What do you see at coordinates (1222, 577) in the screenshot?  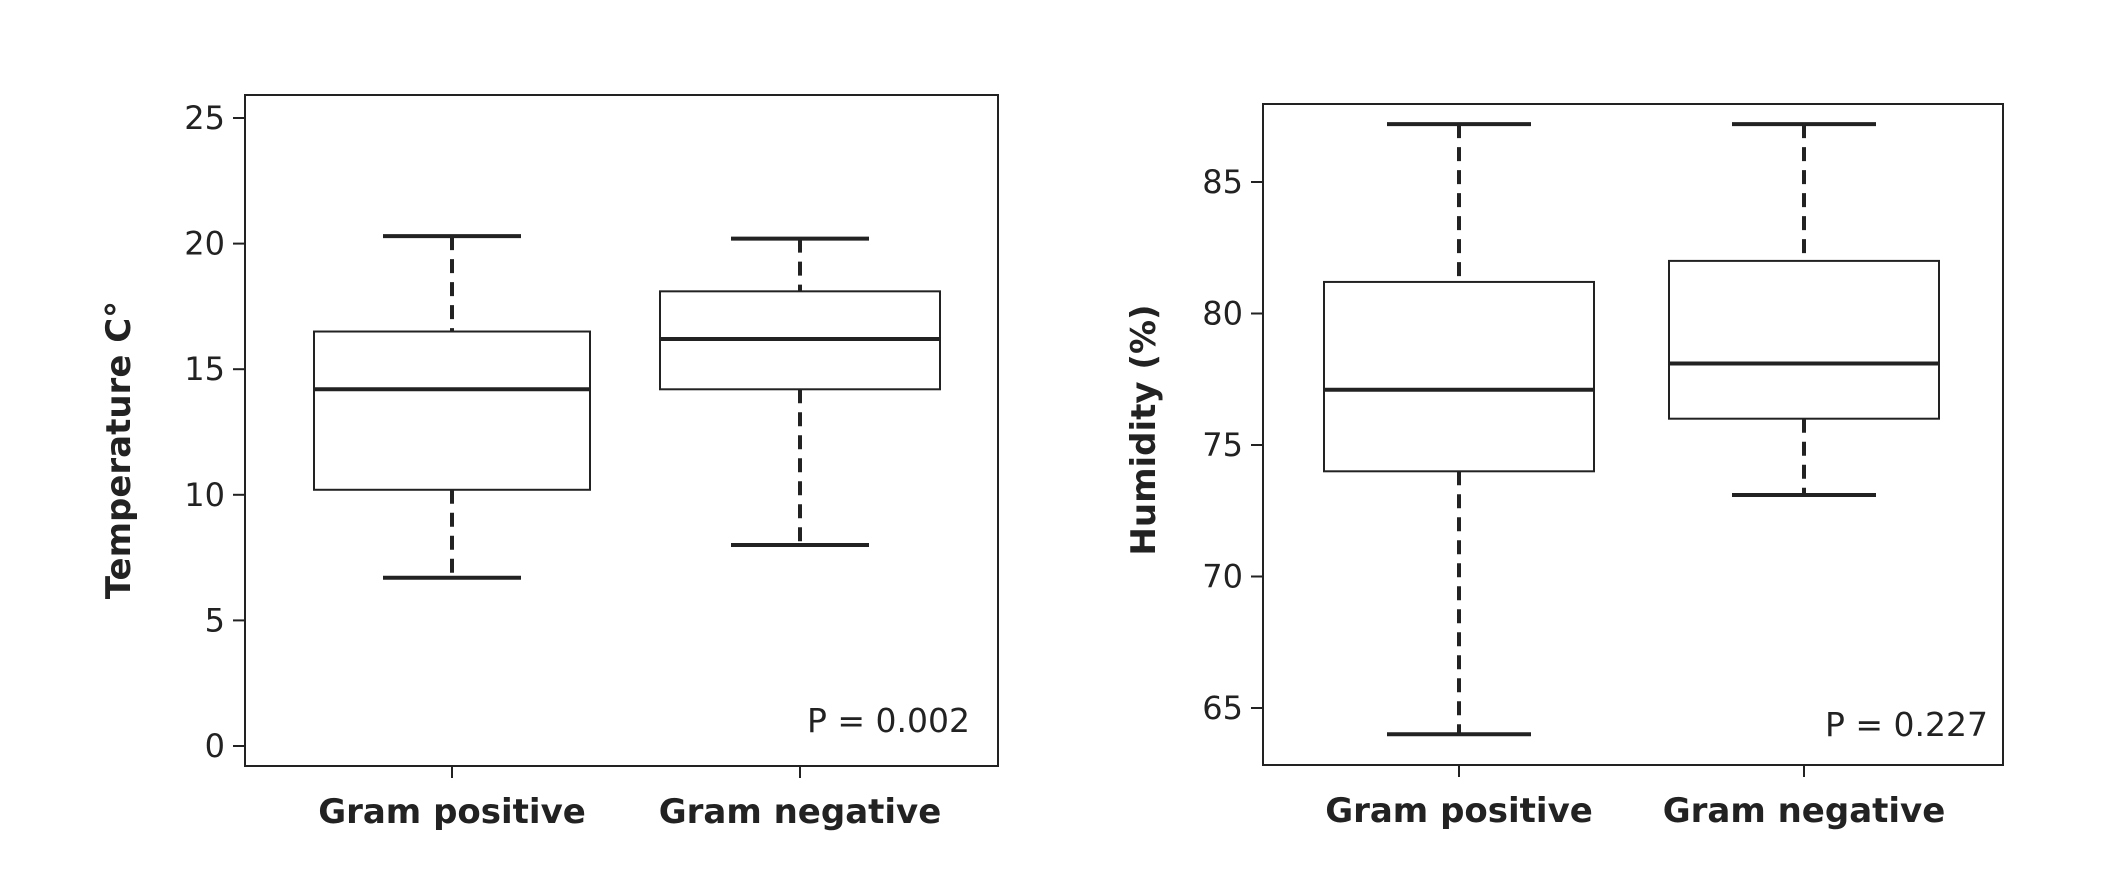 I see `y-tick-label: 70` at bounding box center [1222, 577].